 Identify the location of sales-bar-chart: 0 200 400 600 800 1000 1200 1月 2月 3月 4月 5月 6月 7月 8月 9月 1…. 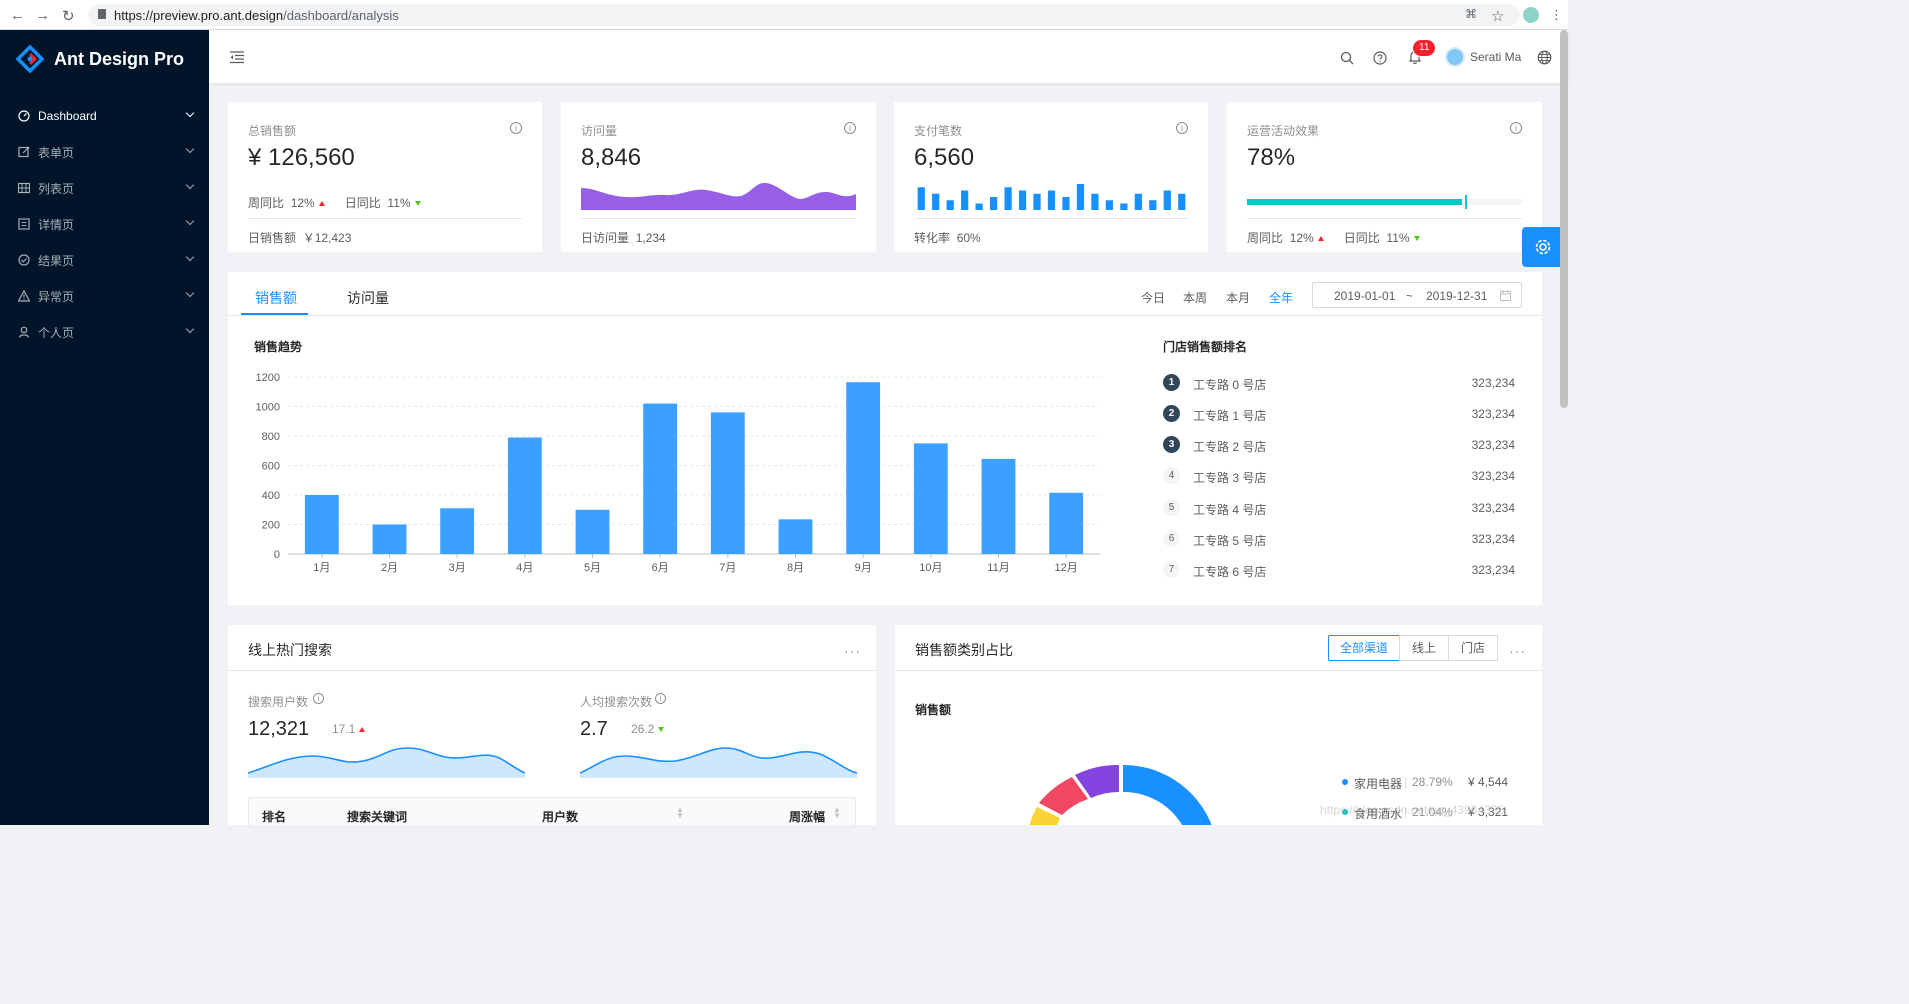
(678, 473).